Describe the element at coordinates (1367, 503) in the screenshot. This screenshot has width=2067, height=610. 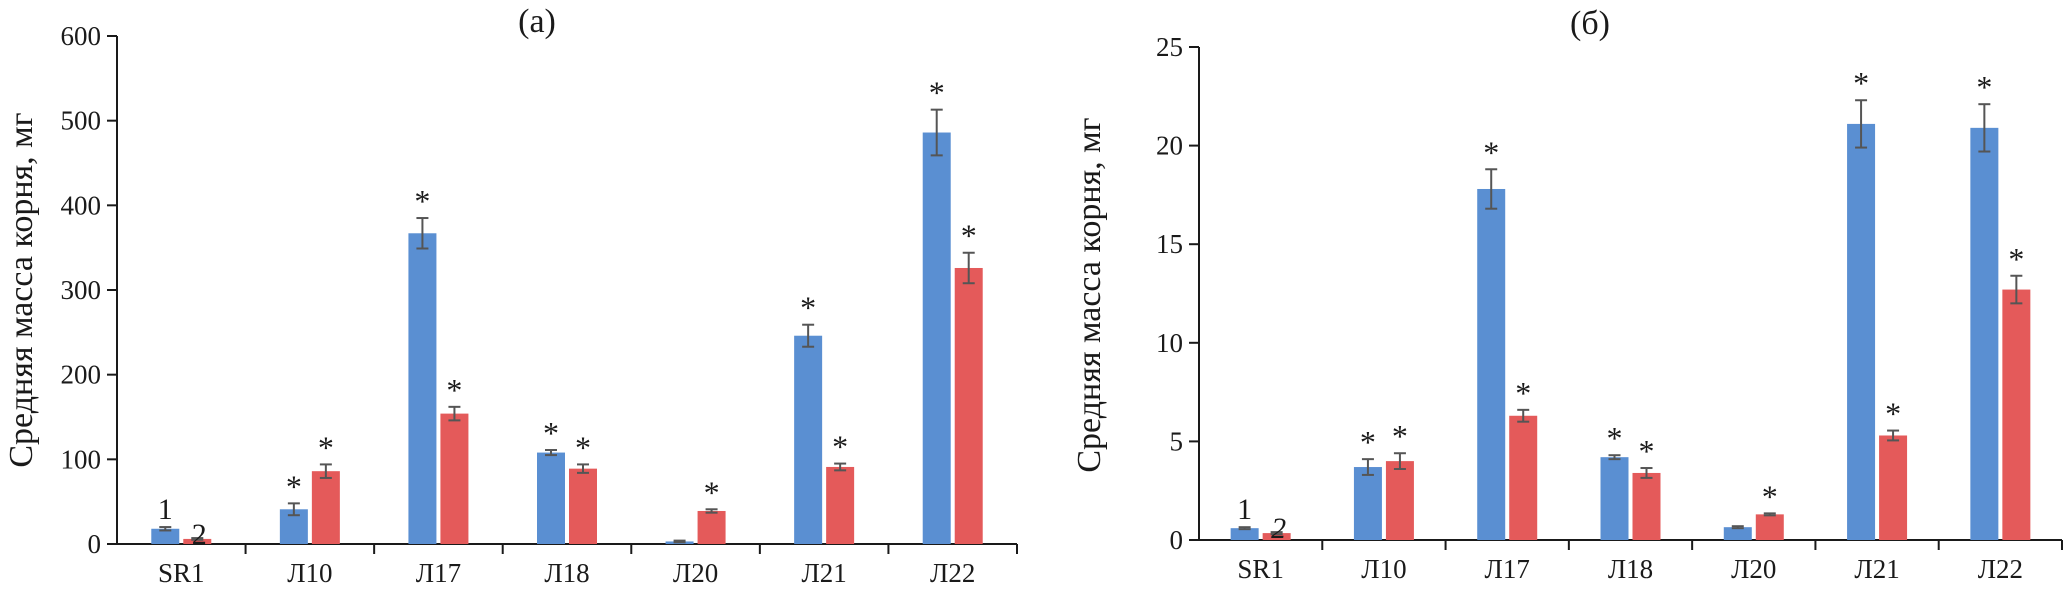
I see `bar-series-1-Л10` at that location.